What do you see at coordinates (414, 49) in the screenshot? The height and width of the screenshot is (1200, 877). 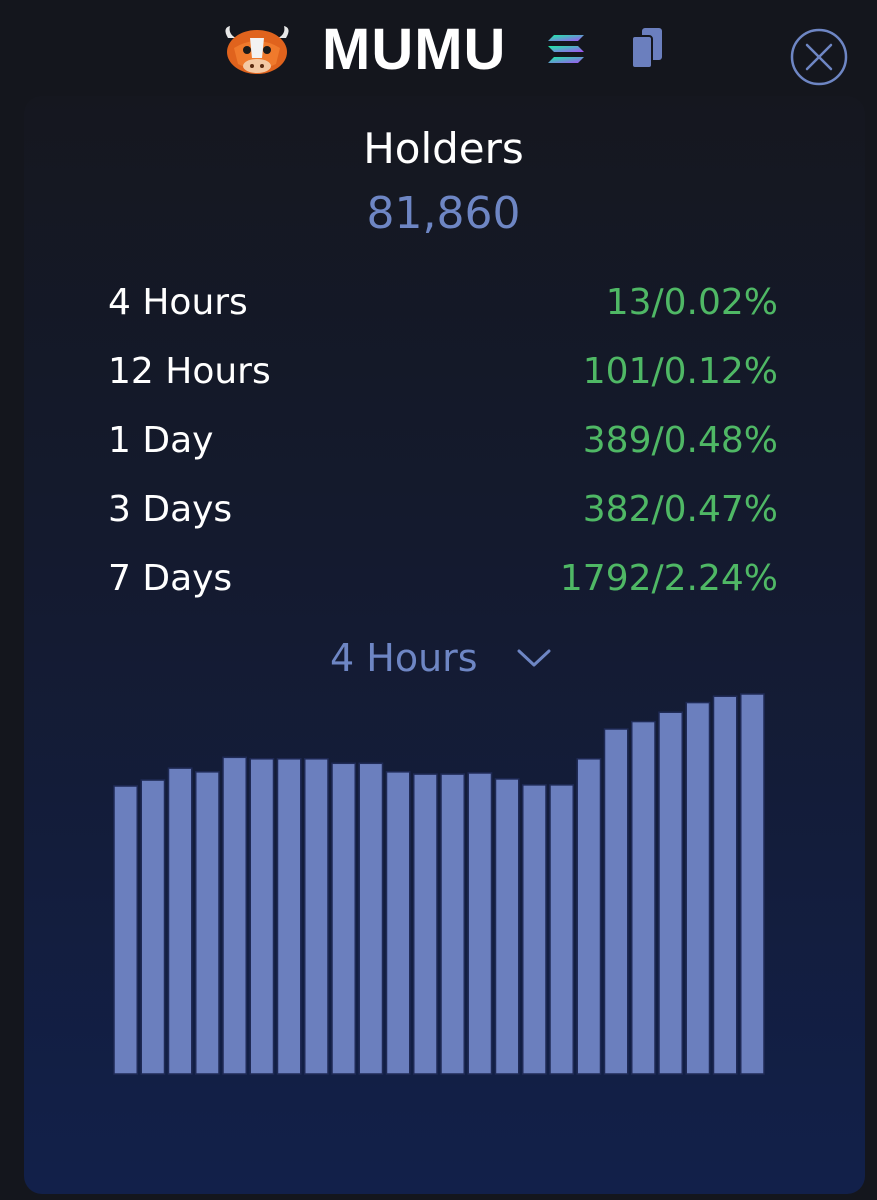 I see `token-name: MUMU` at bounding box center [414, 49].